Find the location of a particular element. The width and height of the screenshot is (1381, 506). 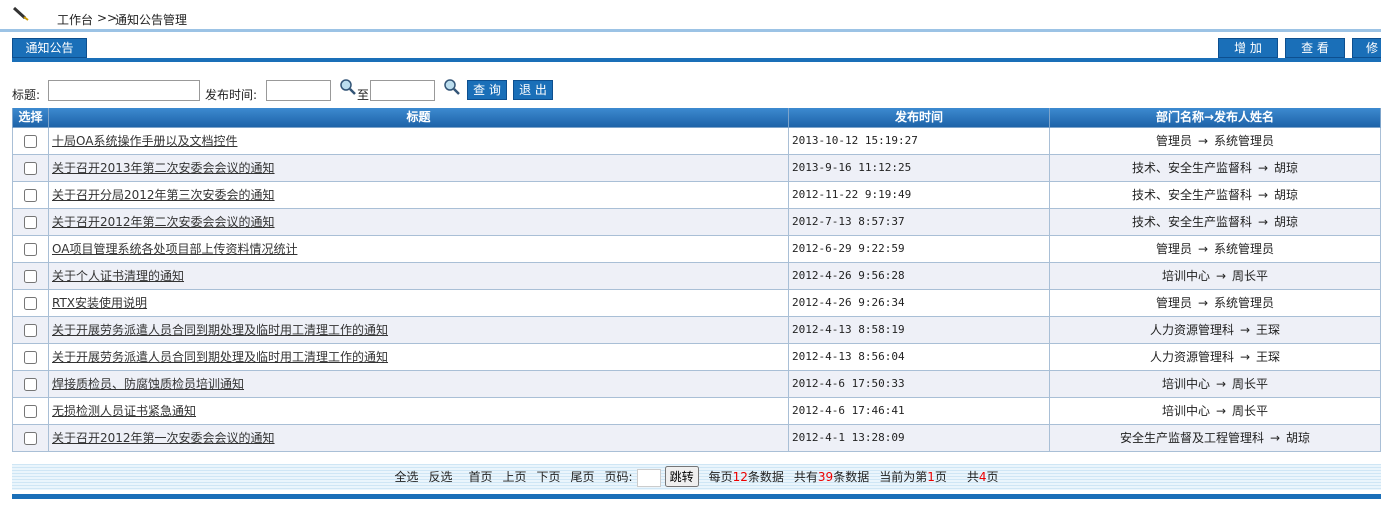

pager: 全选 反选 首页 上页 下页 尾页 页码: 跳转 每页12条数据 共有39条数据 当前为第1页 共4页 is located at coordinates (696, 477).